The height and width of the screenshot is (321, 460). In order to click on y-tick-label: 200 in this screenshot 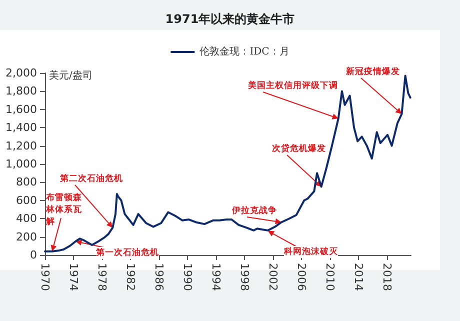, I will do `click(26, 237)`.